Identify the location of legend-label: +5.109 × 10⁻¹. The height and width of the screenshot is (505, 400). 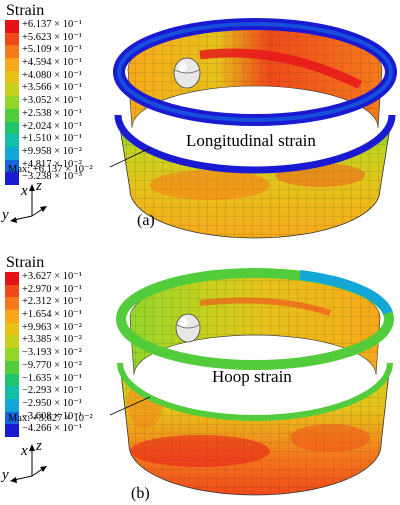
(52, 50).